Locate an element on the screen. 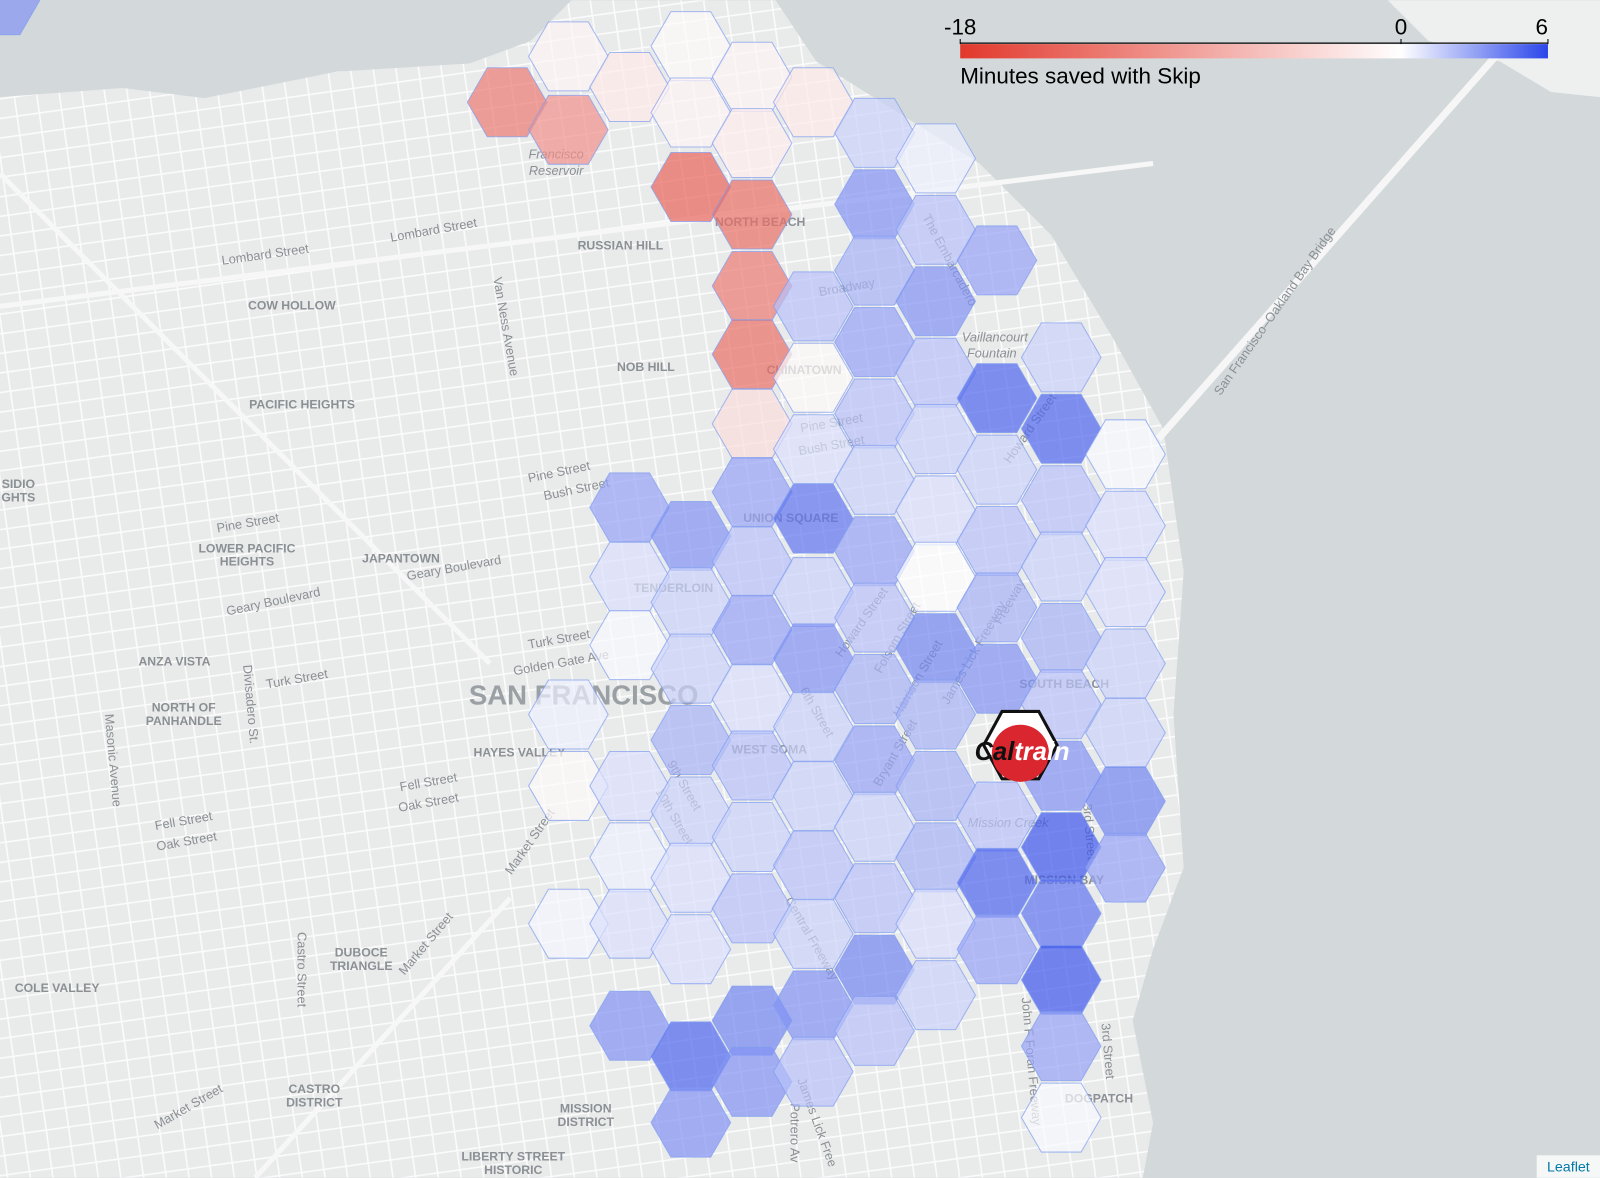 The height and width of the screenshot is (1178, 1600). map-label: Reservoir is located at coordinates (556, 170).